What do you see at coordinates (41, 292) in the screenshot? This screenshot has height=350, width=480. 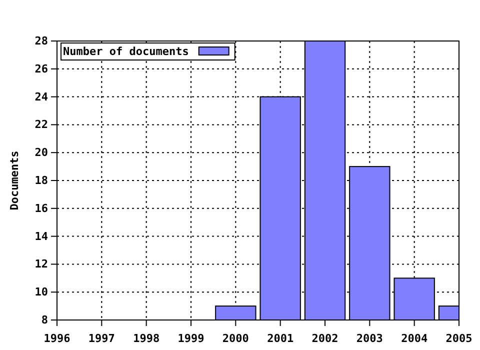 I see `y-tick-label: 10` at bounding box center [41, 292].